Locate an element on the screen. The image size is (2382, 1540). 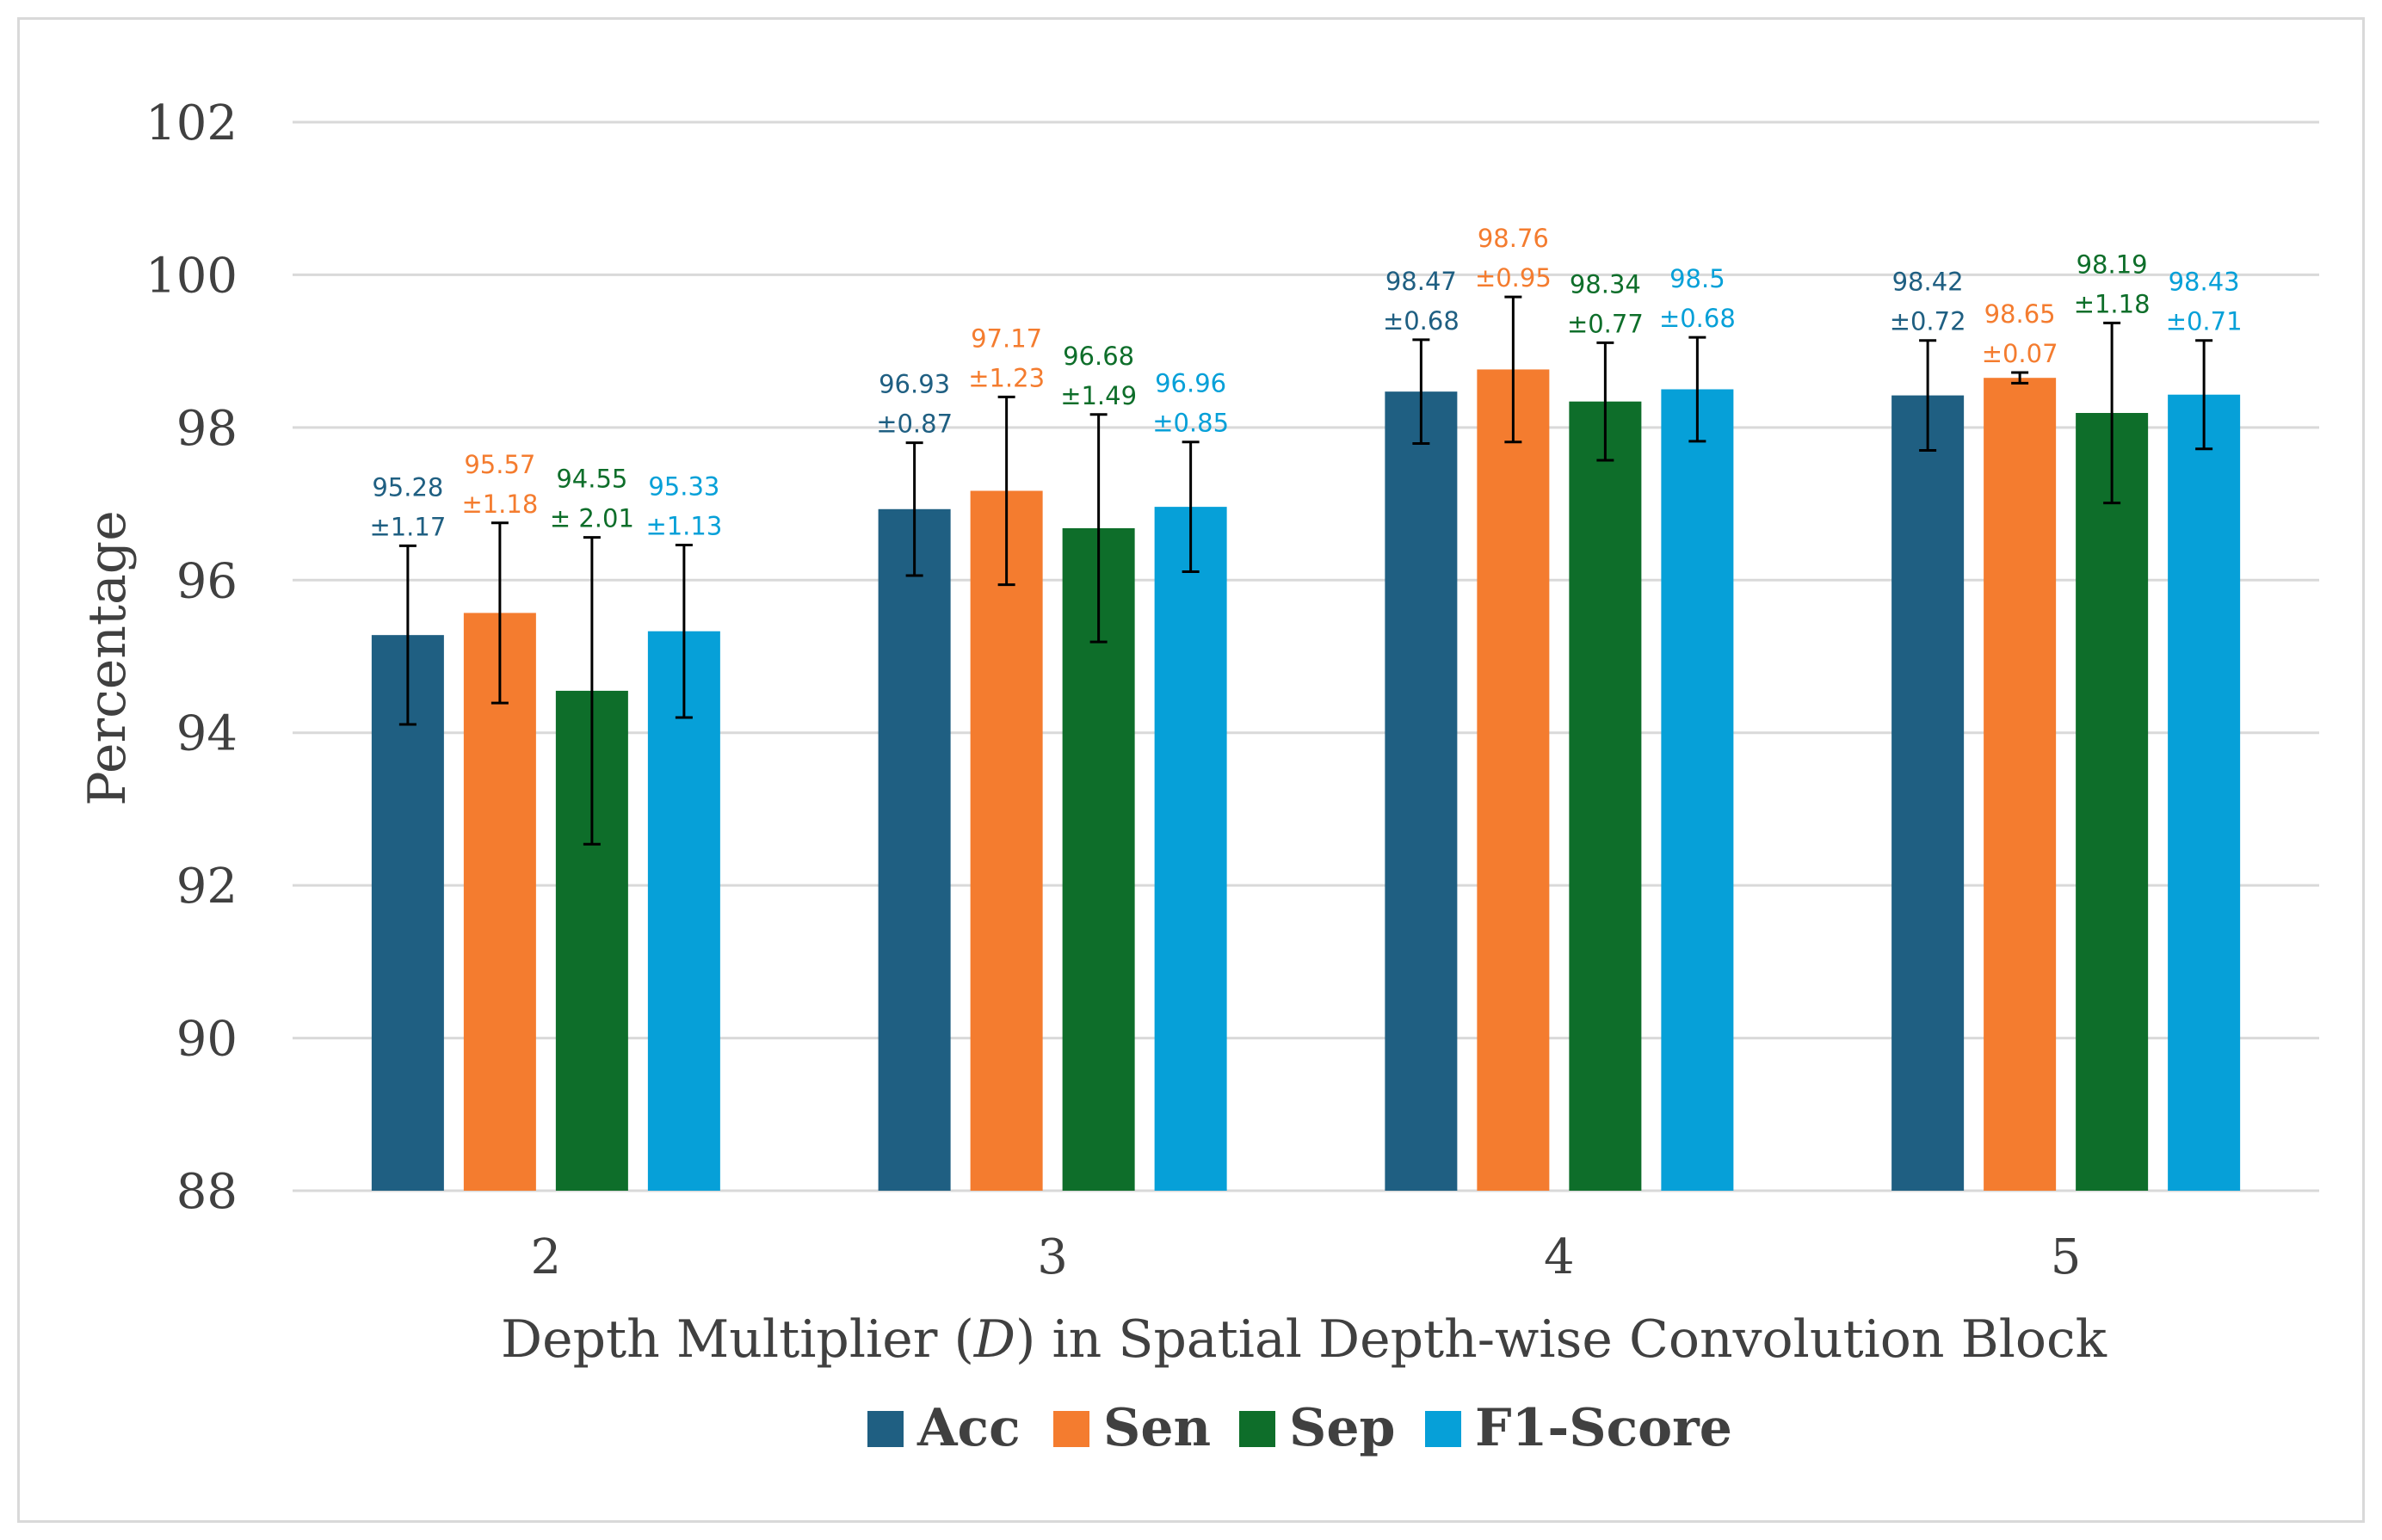
y-tick-label-96: 96 is located at coordinates (207, 581).